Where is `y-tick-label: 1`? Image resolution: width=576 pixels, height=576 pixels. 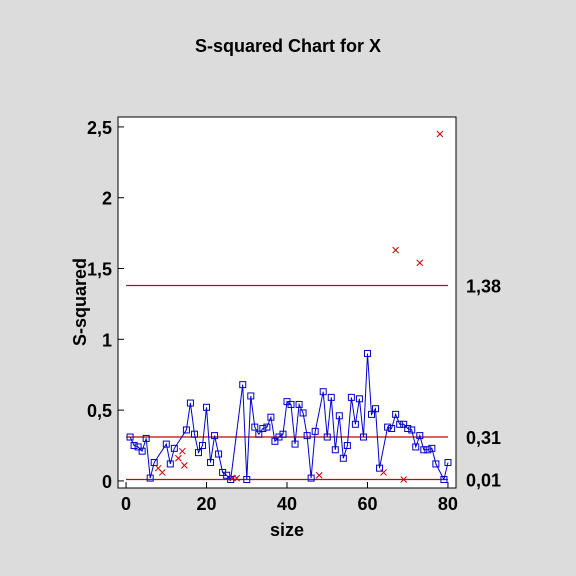
y-tick-label: 1 is located at coordinates (107, 340).